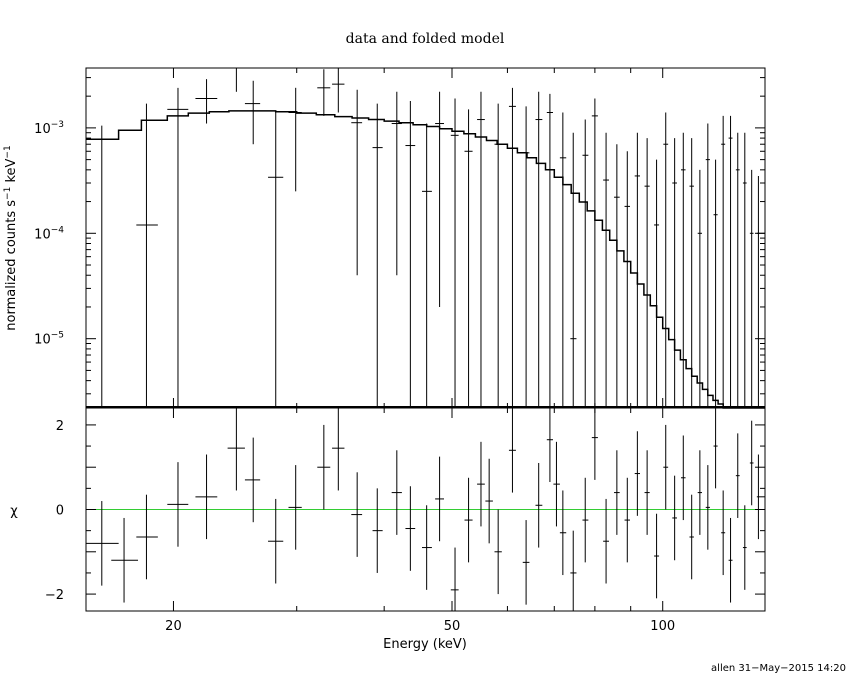 The image size is (850, 680). I want to click on x-axis-label: Energy (keV), so click(425, 644).